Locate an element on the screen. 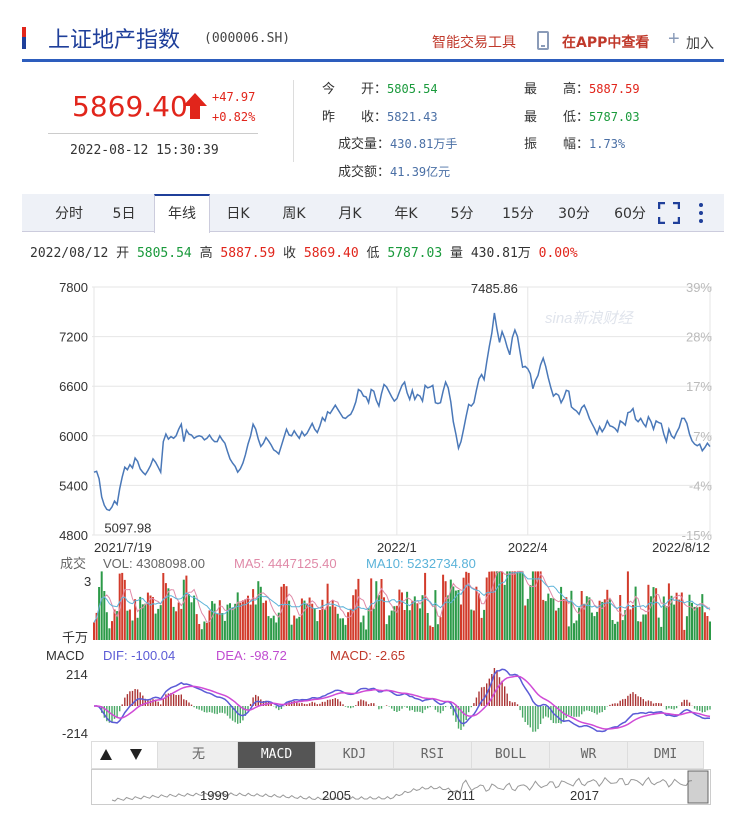 This screenshot has width=734, height=821. stat-value: 5805.54 is located at coordinates (412, 89).